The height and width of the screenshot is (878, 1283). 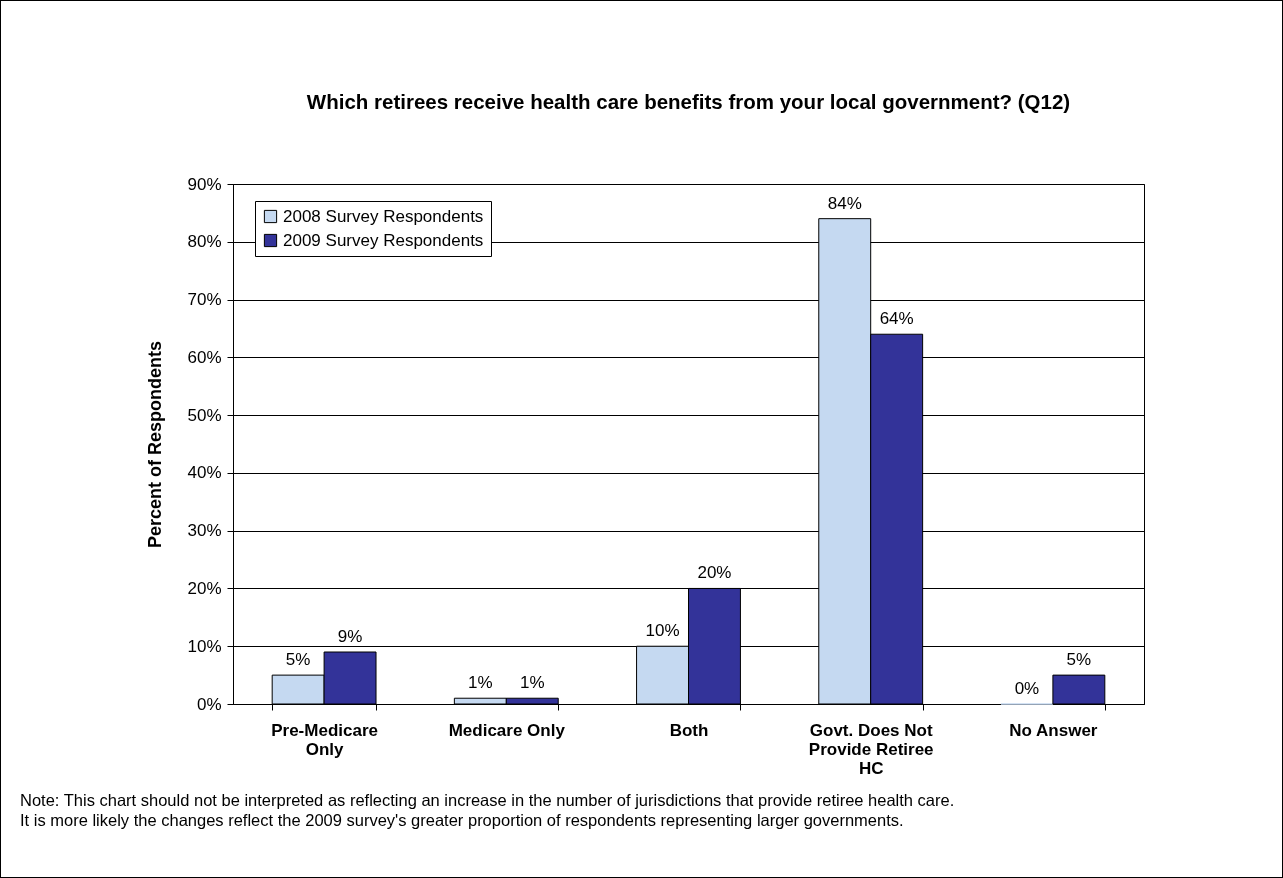 What do you see at coordinates (209, 704) in the screenshot?
I see `y-tick-label: 0%` at bounding box center [209, 704].